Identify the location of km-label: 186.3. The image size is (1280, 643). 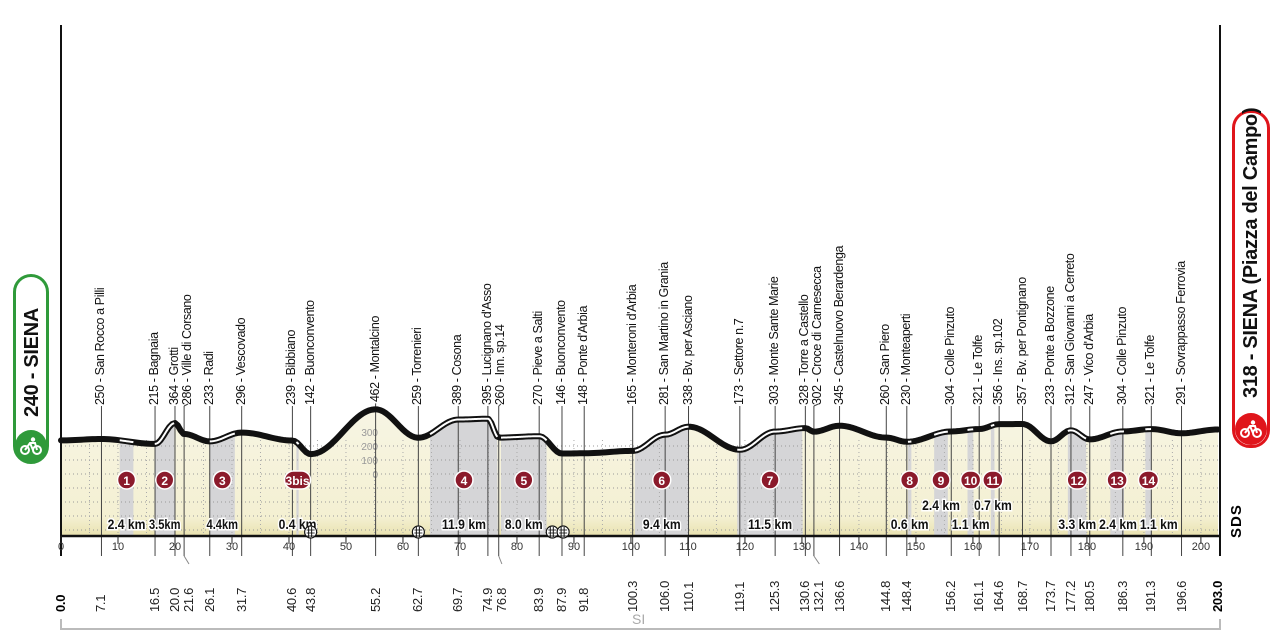
(1122, 596).